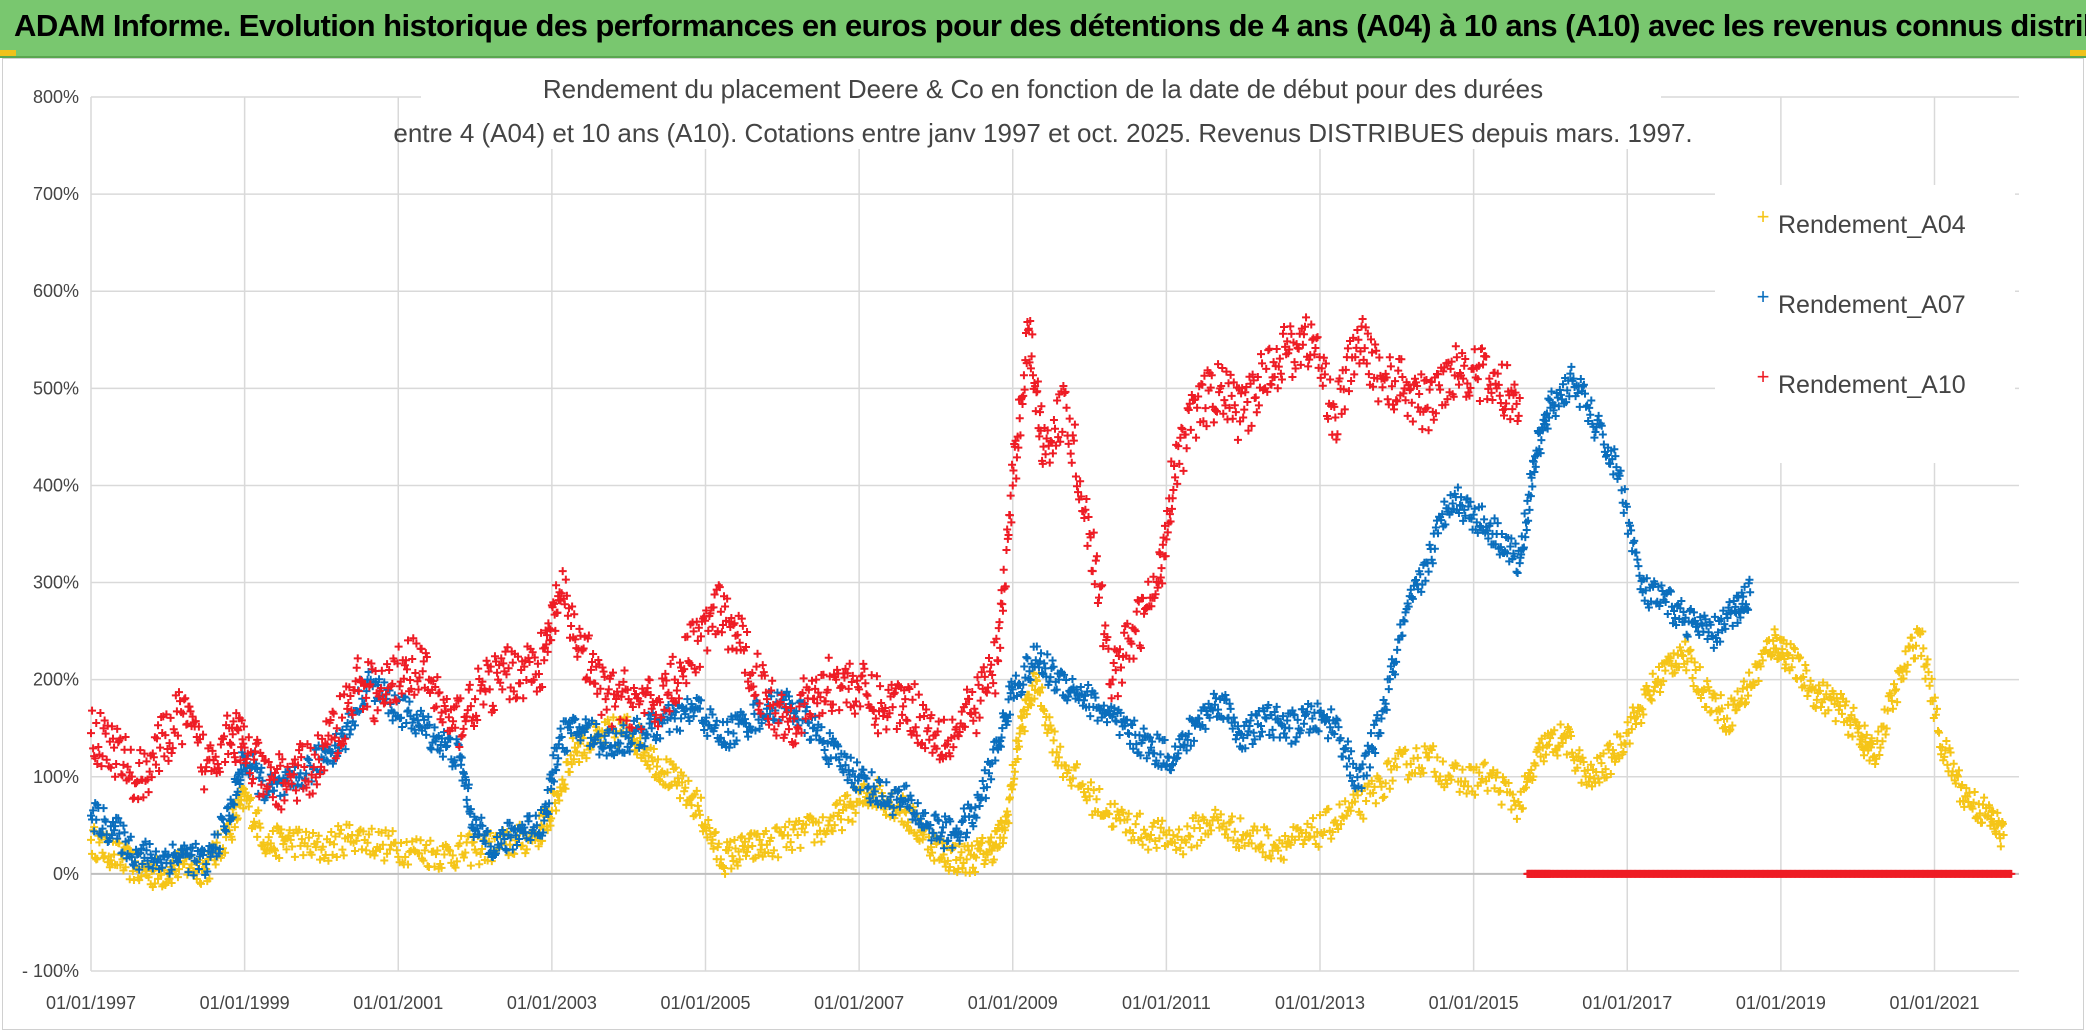  Describe the element at coordinates (1934, 1003) in the screenshot. I see `x-tick-label: 01/01/2021` at that location.